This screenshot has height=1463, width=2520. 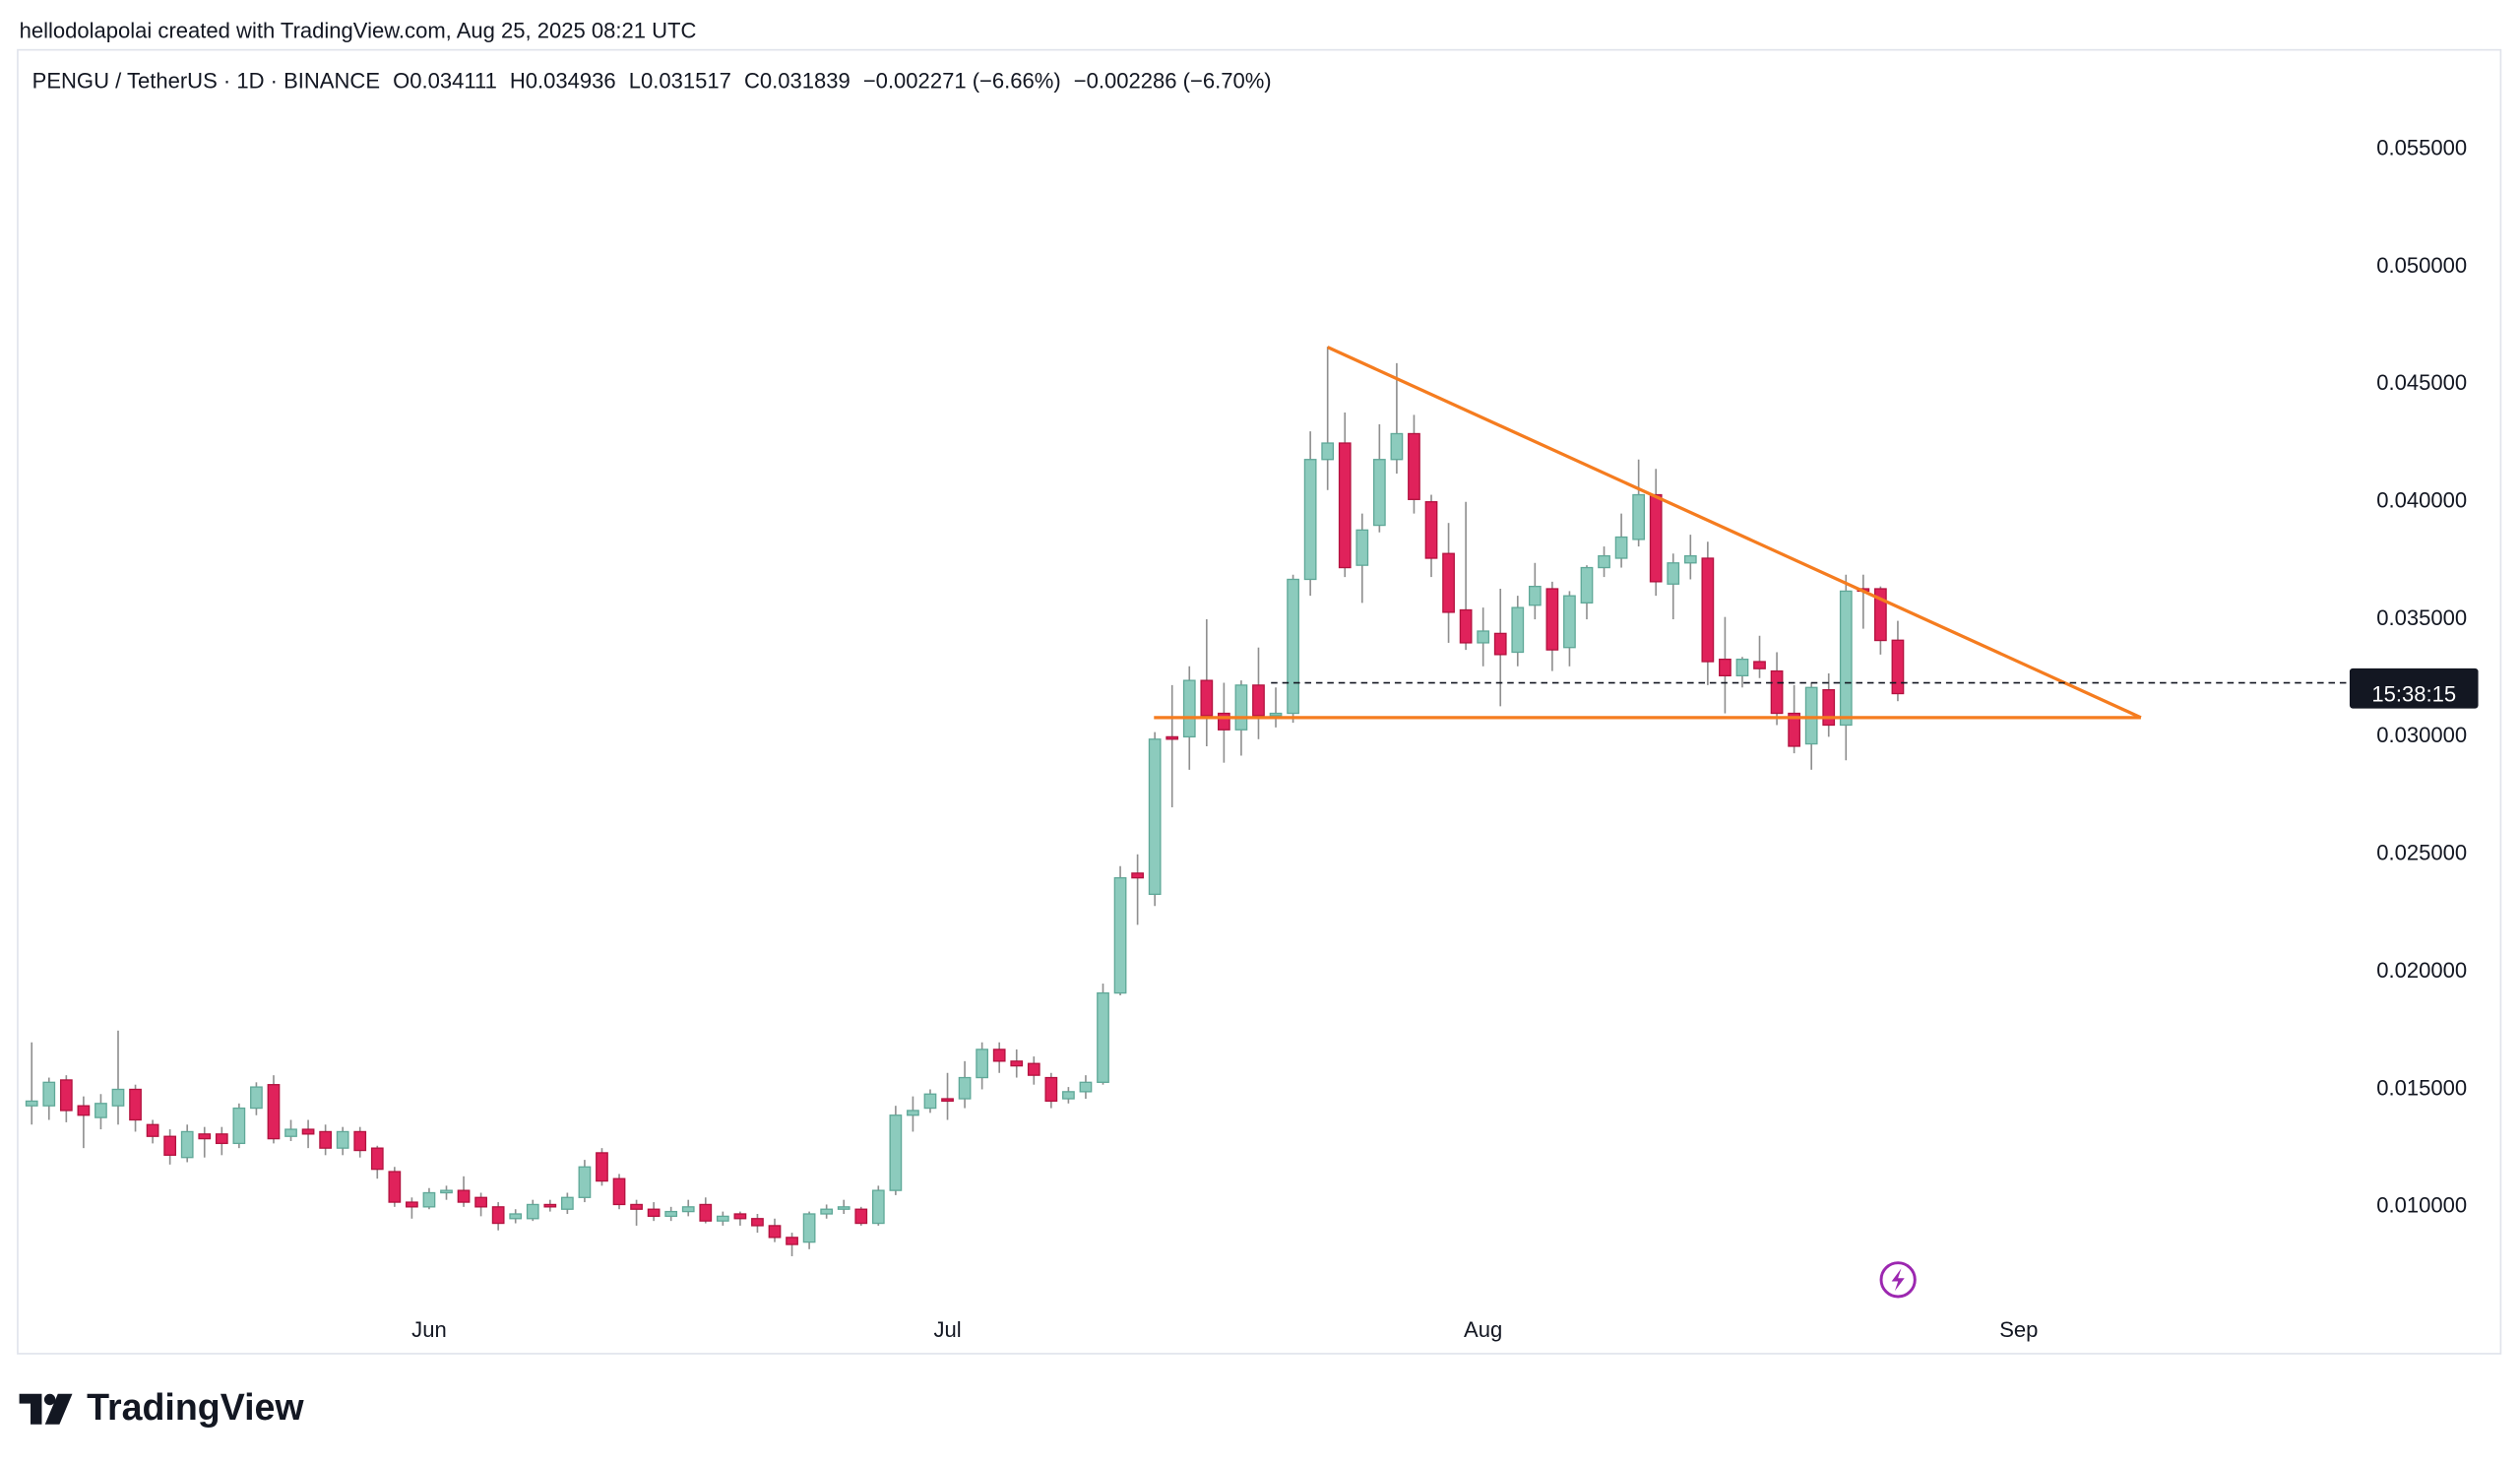 I want to click on flash-circle, so click(x=1898, y=1280).